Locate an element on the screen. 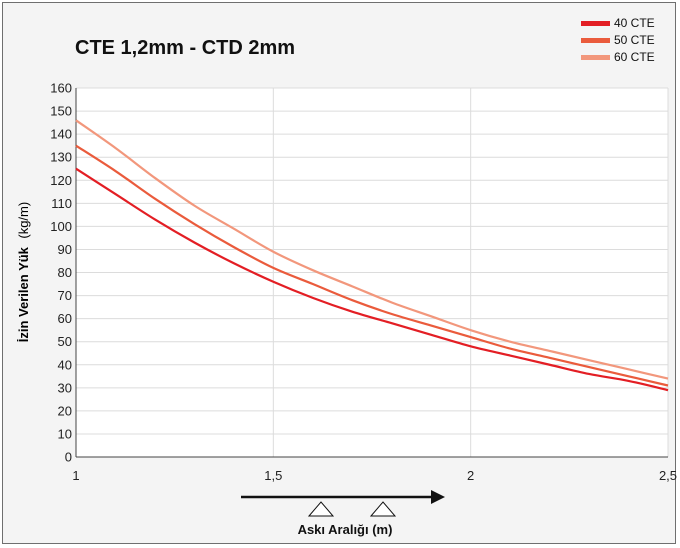 The image size is (680, 548). legend-label: 40 CTE is located at coordinates (634, 23).